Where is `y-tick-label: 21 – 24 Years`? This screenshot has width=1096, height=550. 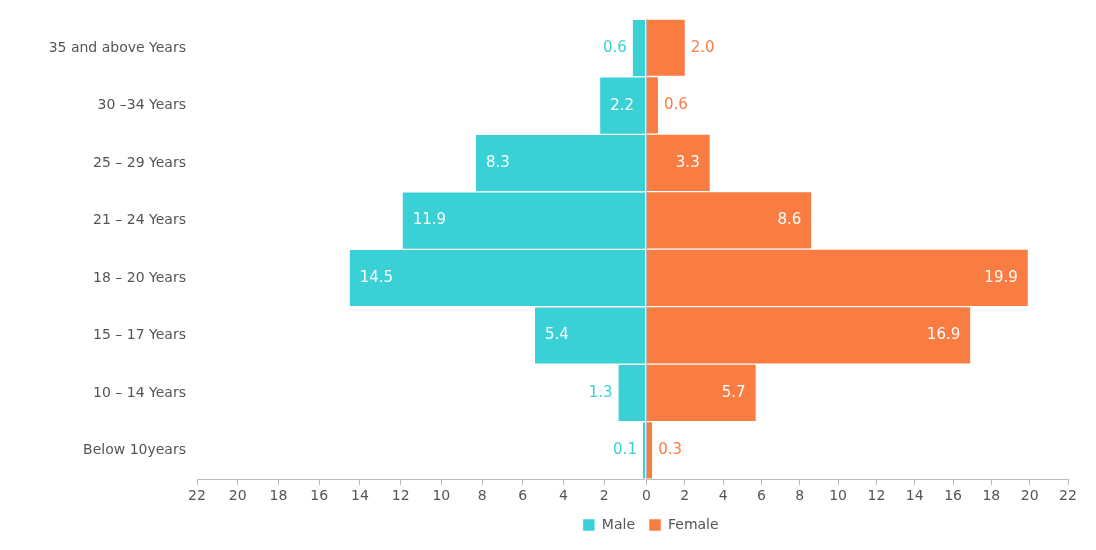
y-tick-label: 21 – 24 Years is located at coordinates (139, 219).